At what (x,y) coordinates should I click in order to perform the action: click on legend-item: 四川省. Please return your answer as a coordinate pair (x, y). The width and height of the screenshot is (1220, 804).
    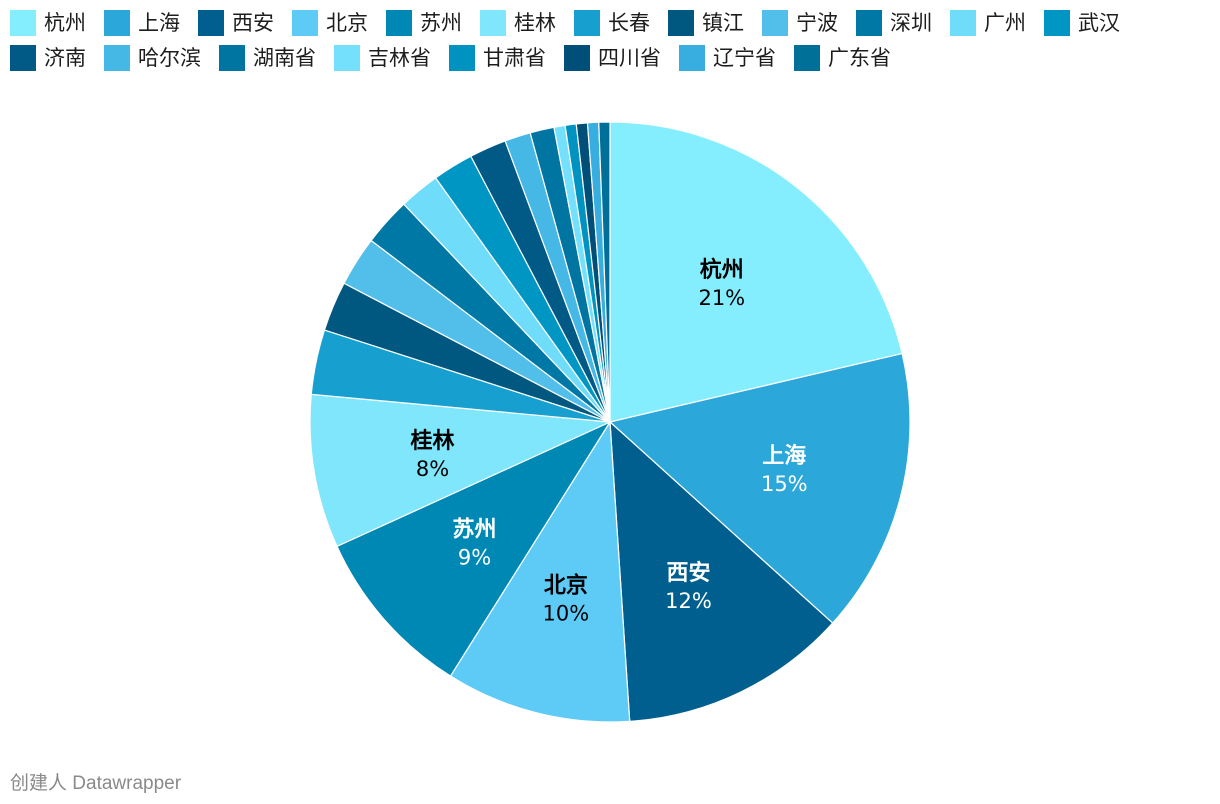
    Looking at the image, I should click on (612, 58).